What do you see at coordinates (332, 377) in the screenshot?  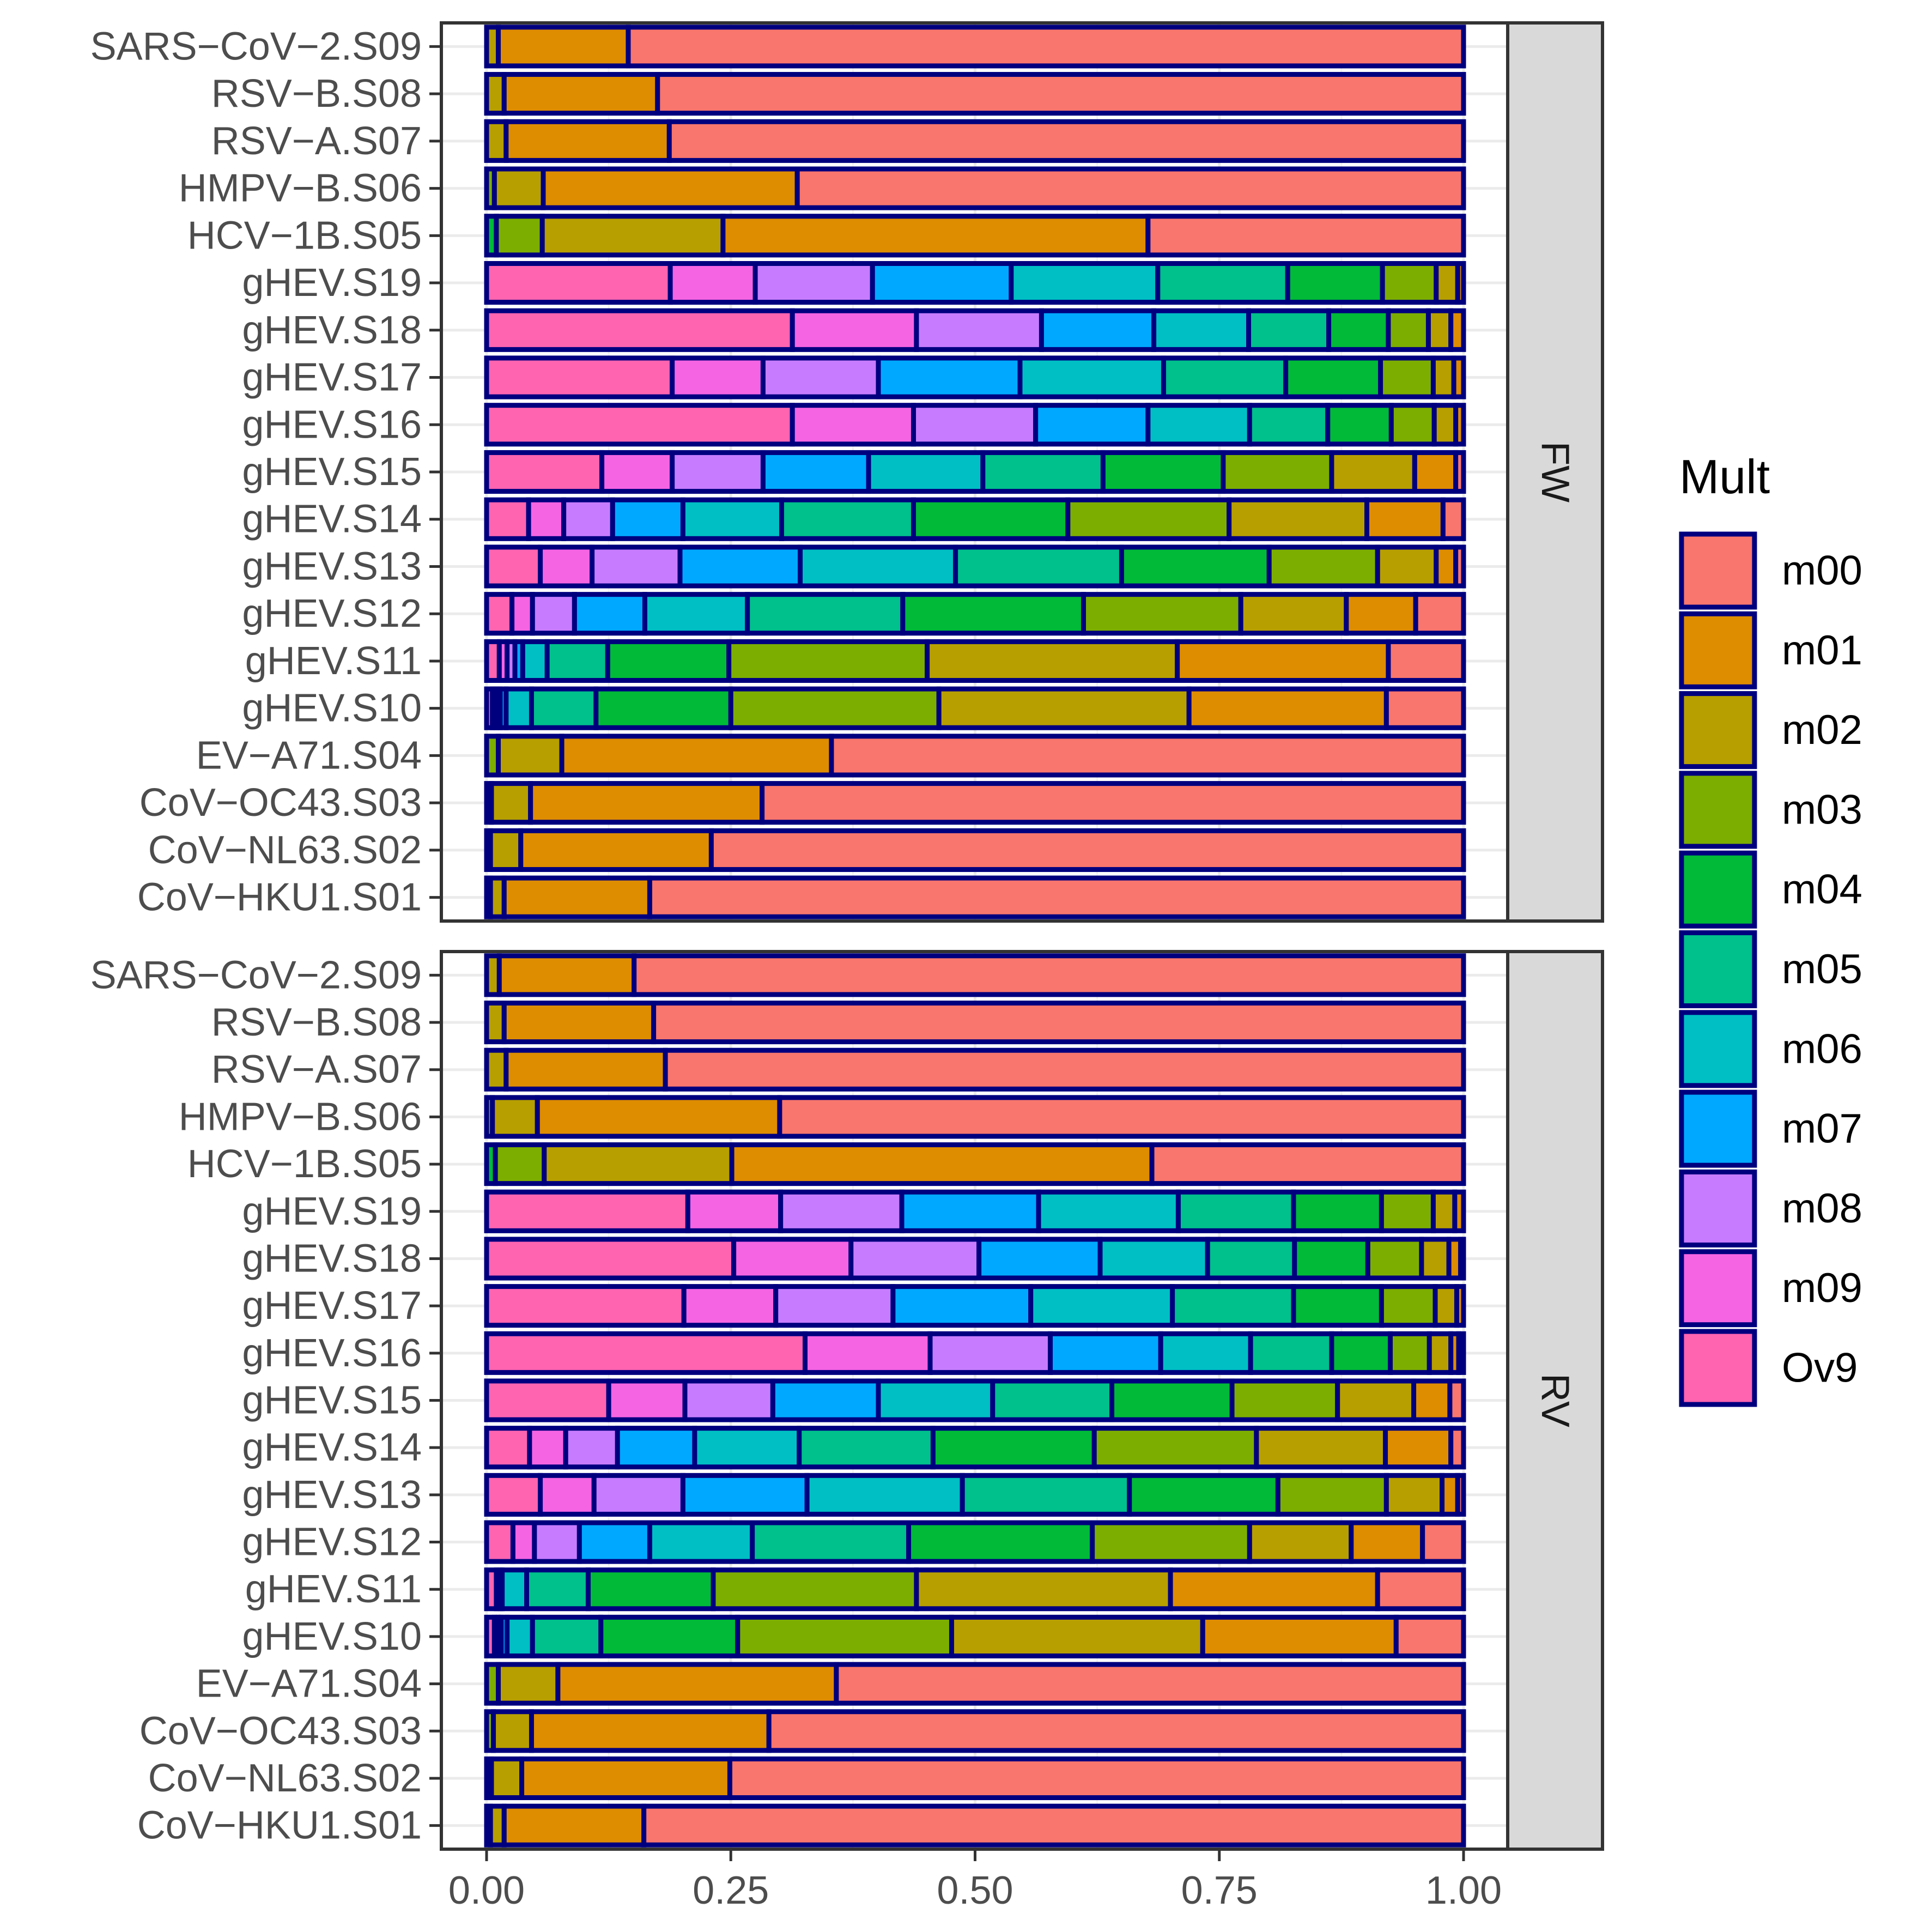 I see `y-tick-label: gHEV.S17` at bounding box center [332, 377].